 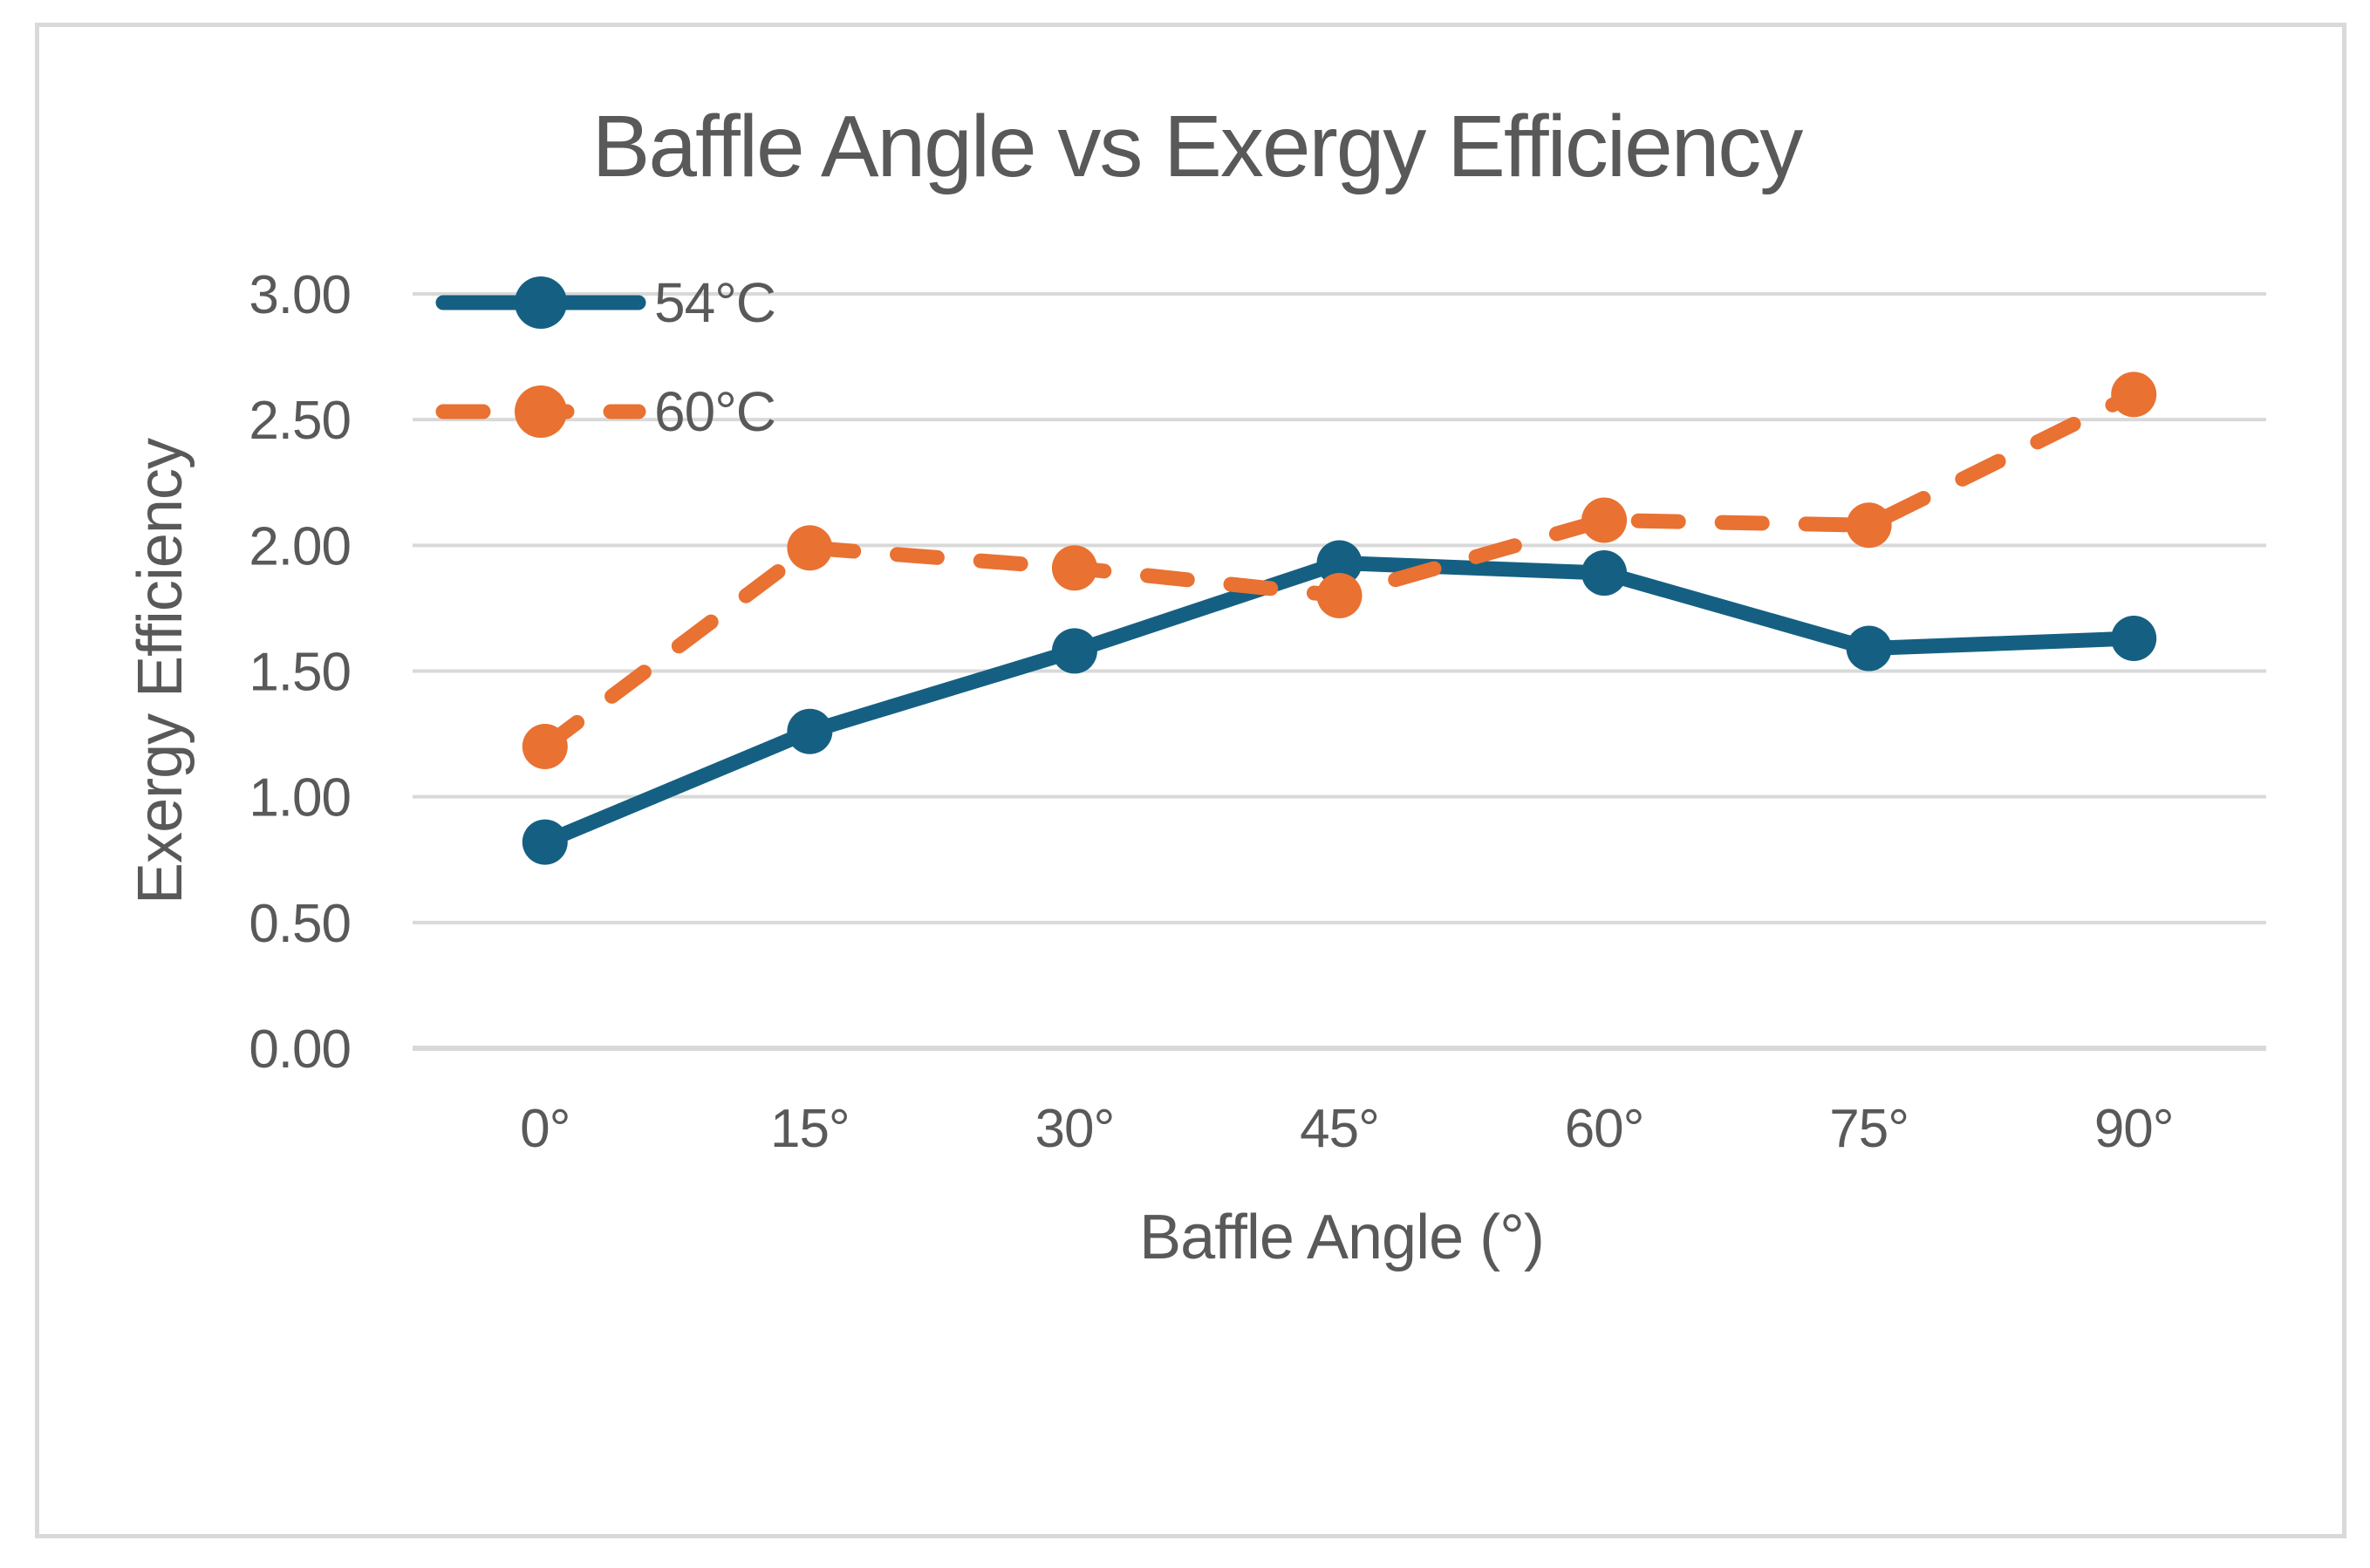 What do you see at coordinates (2134, 639) in the screenshot?
I see `data-point-54°C-90°` at bounding box center [2134, 639].